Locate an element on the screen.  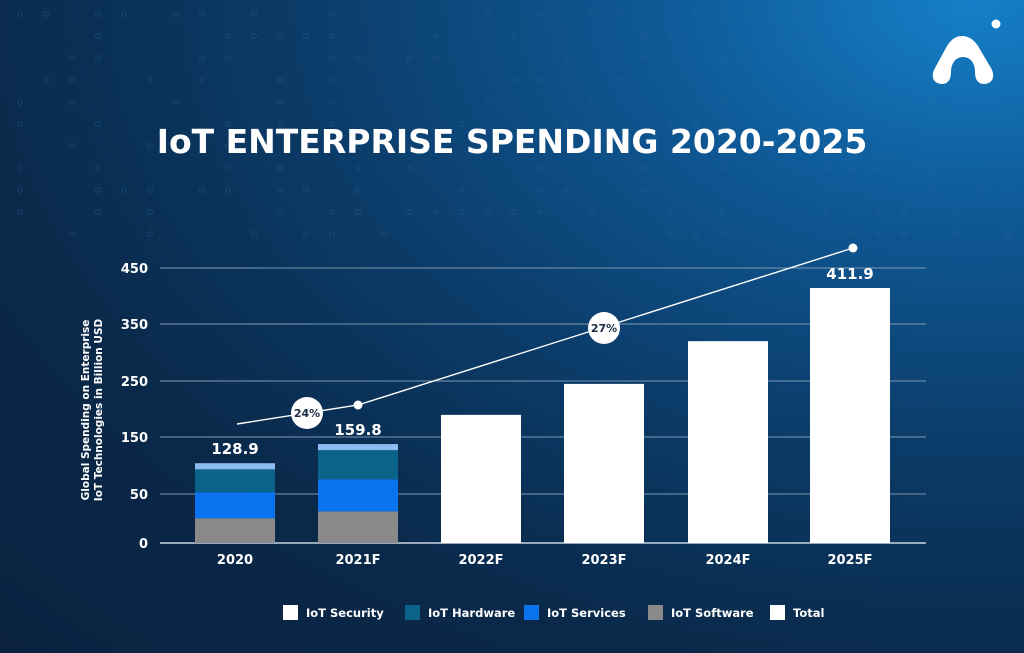
x-tick-label: 2021F is located at coordinates (357, 560).